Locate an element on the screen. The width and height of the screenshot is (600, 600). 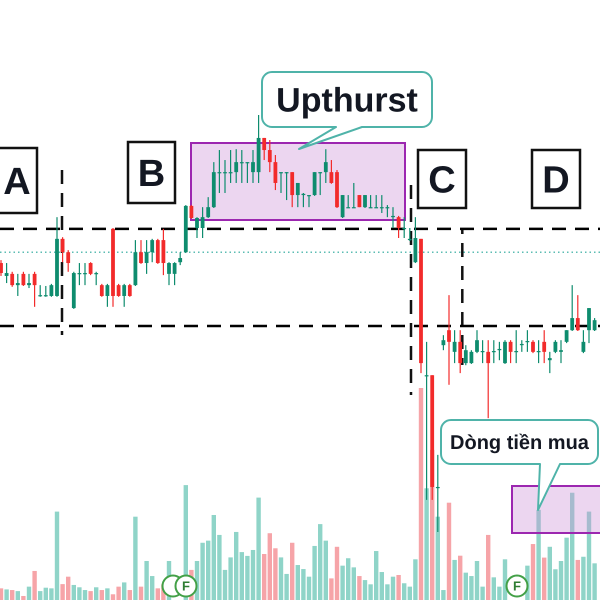
annotation: C is located at coordinates (442, 181).